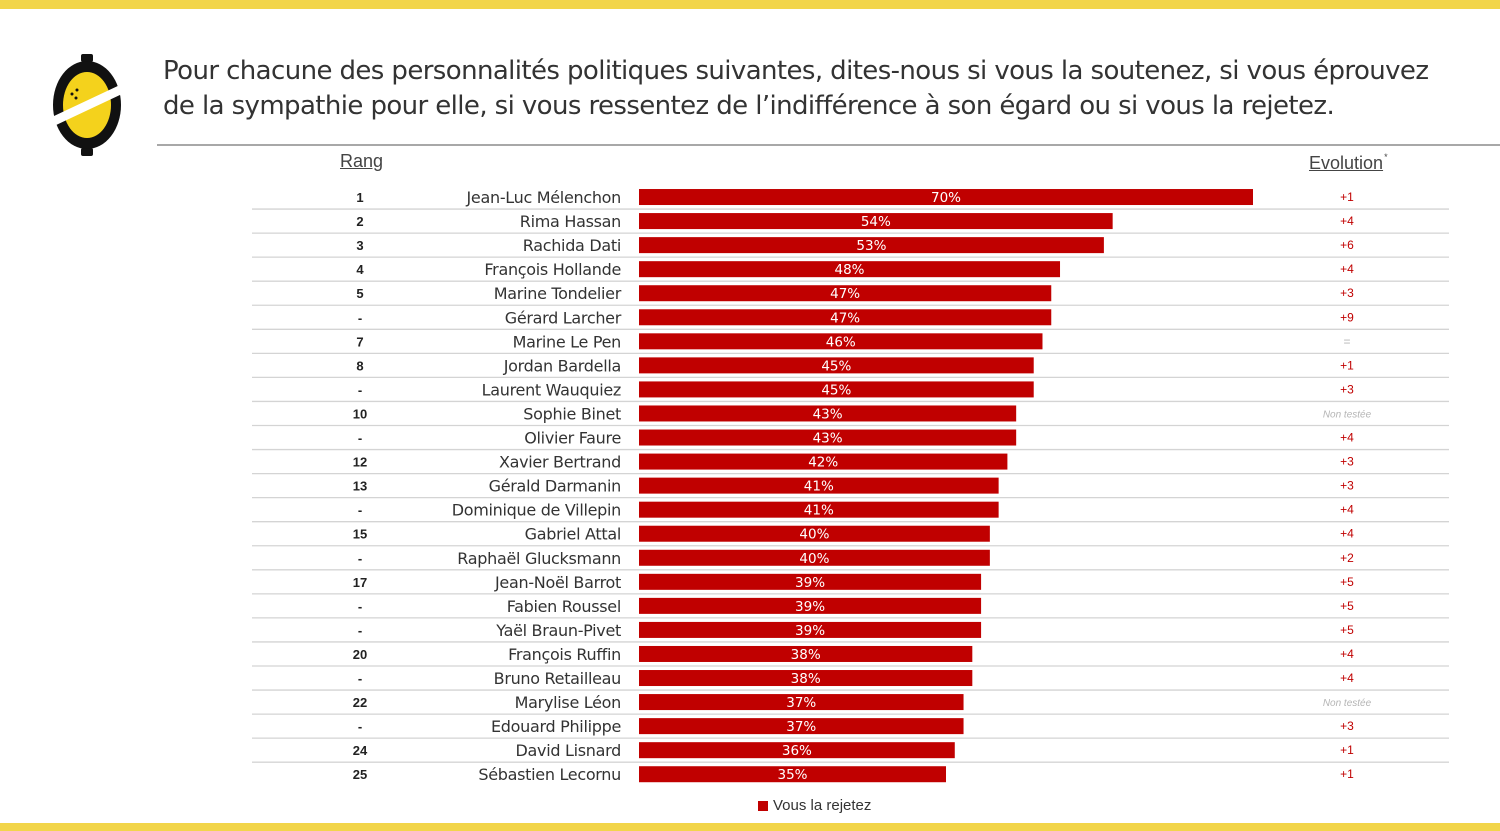  I want to click on bar-value-label: 48%, so click(850, 270).